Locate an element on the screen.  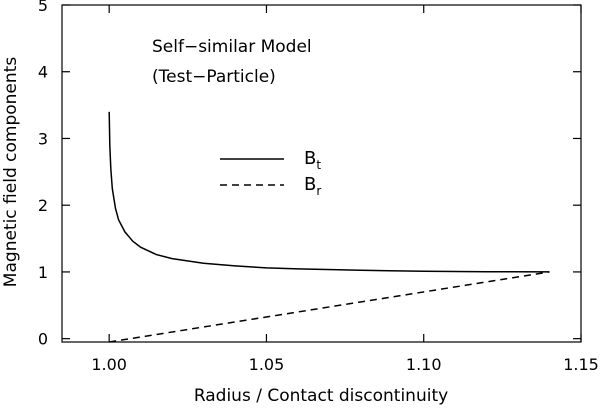
x-axis-label: Radius / Contact discontinuity is located at coordinates (321, 396).